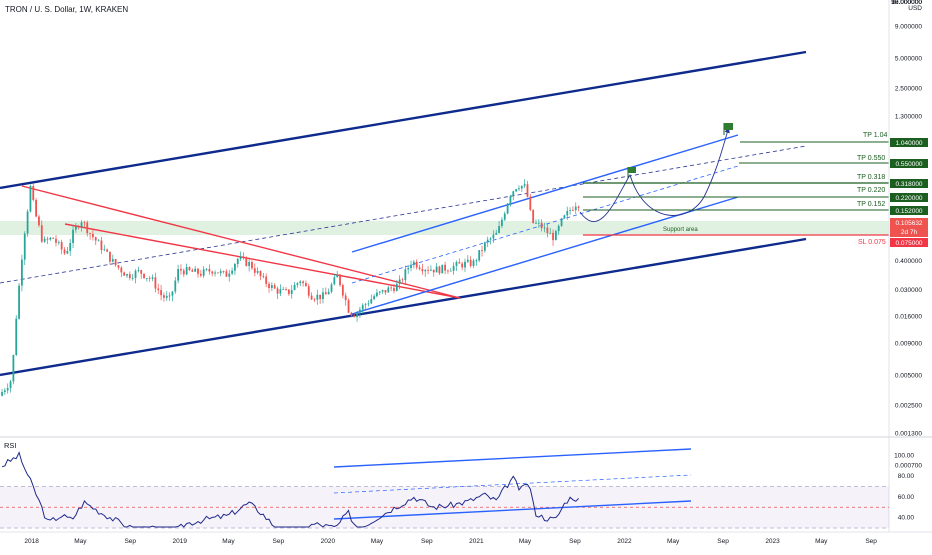 The height and width of the screenshot is (555, 932). I want to click on price-tick-label: 0.005000, so click(908, 375).